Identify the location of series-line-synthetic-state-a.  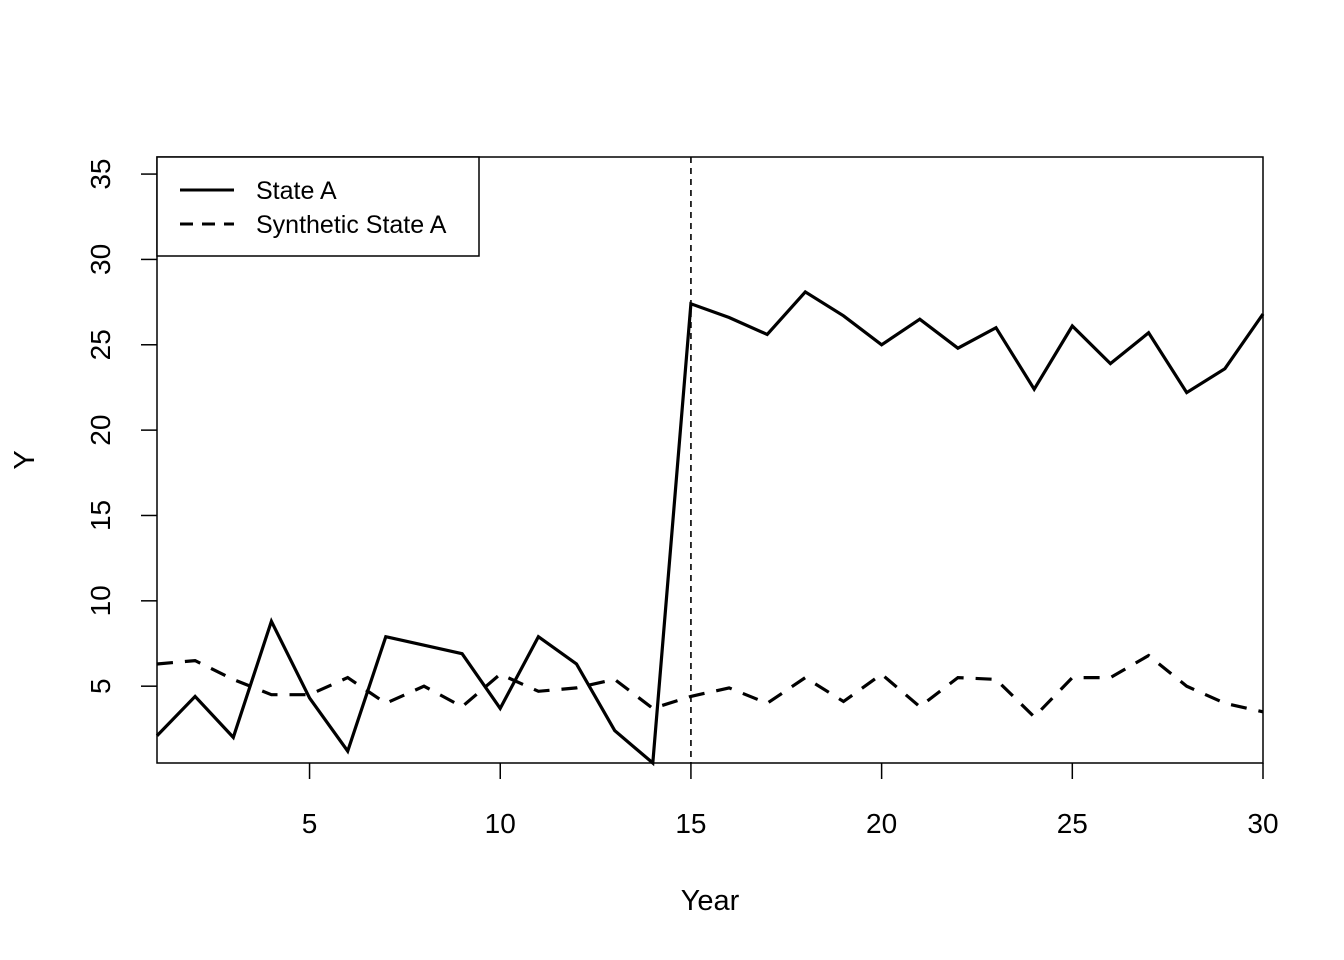
(710, 686).